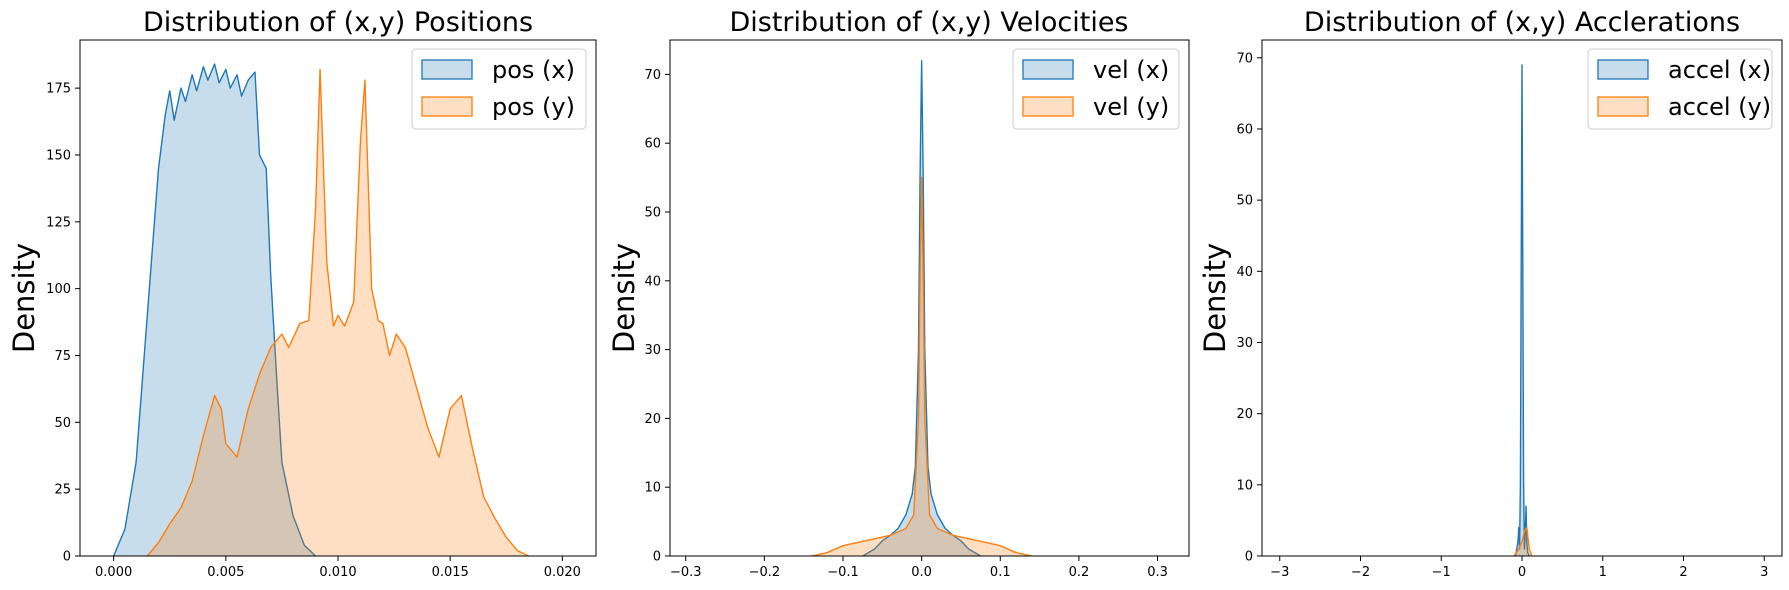 The width and height of the screenshot is (1789, 590). What do you see at coordinates (533, 107) in the screenshot?
I see `legend-label: pos (y)` at bounding box center [533, 107].